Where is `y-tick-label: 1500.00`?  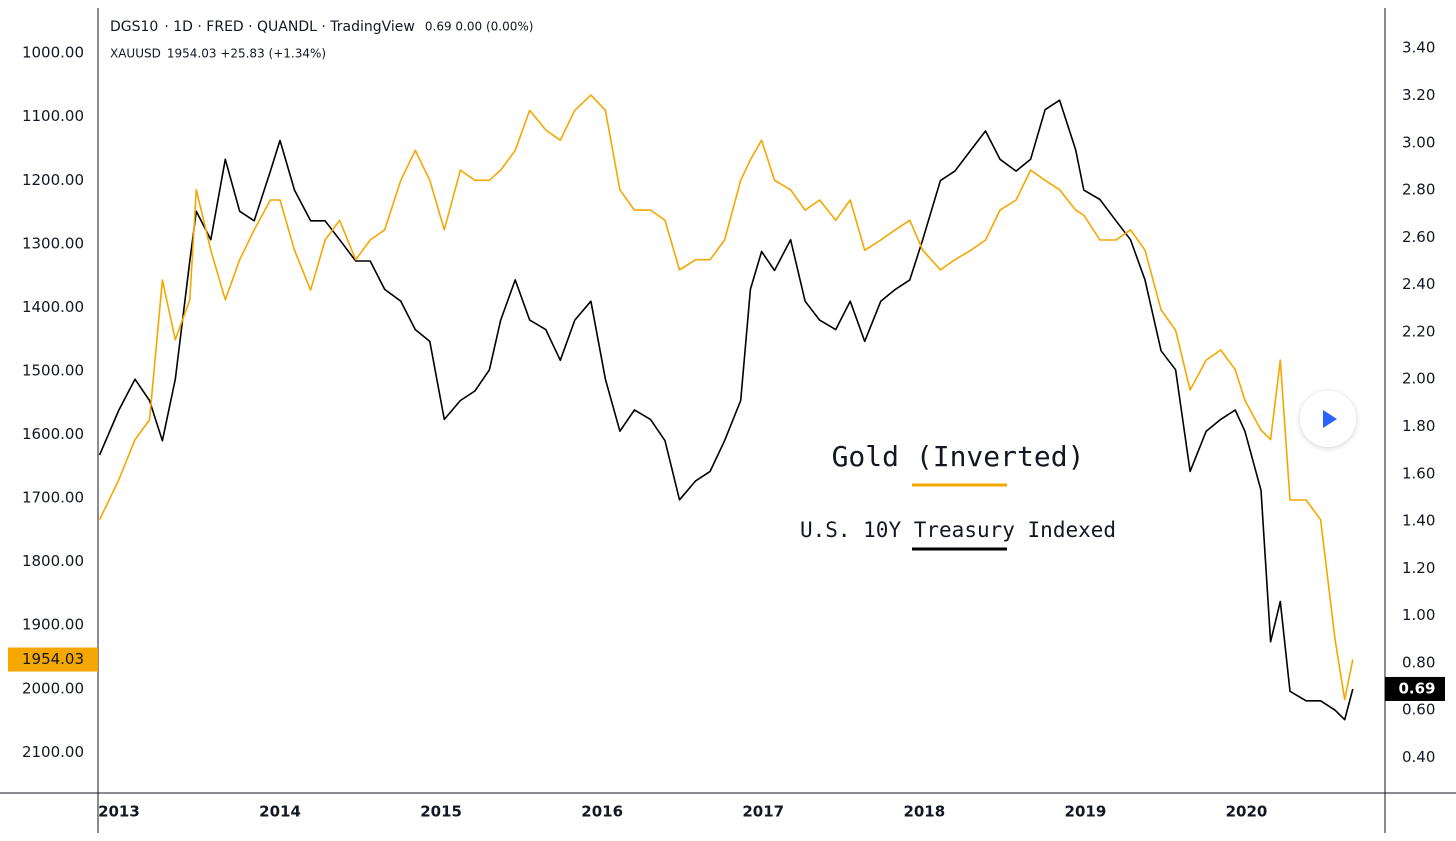 y-tick-label: 1500.00 is located at coordinates (53, 370).